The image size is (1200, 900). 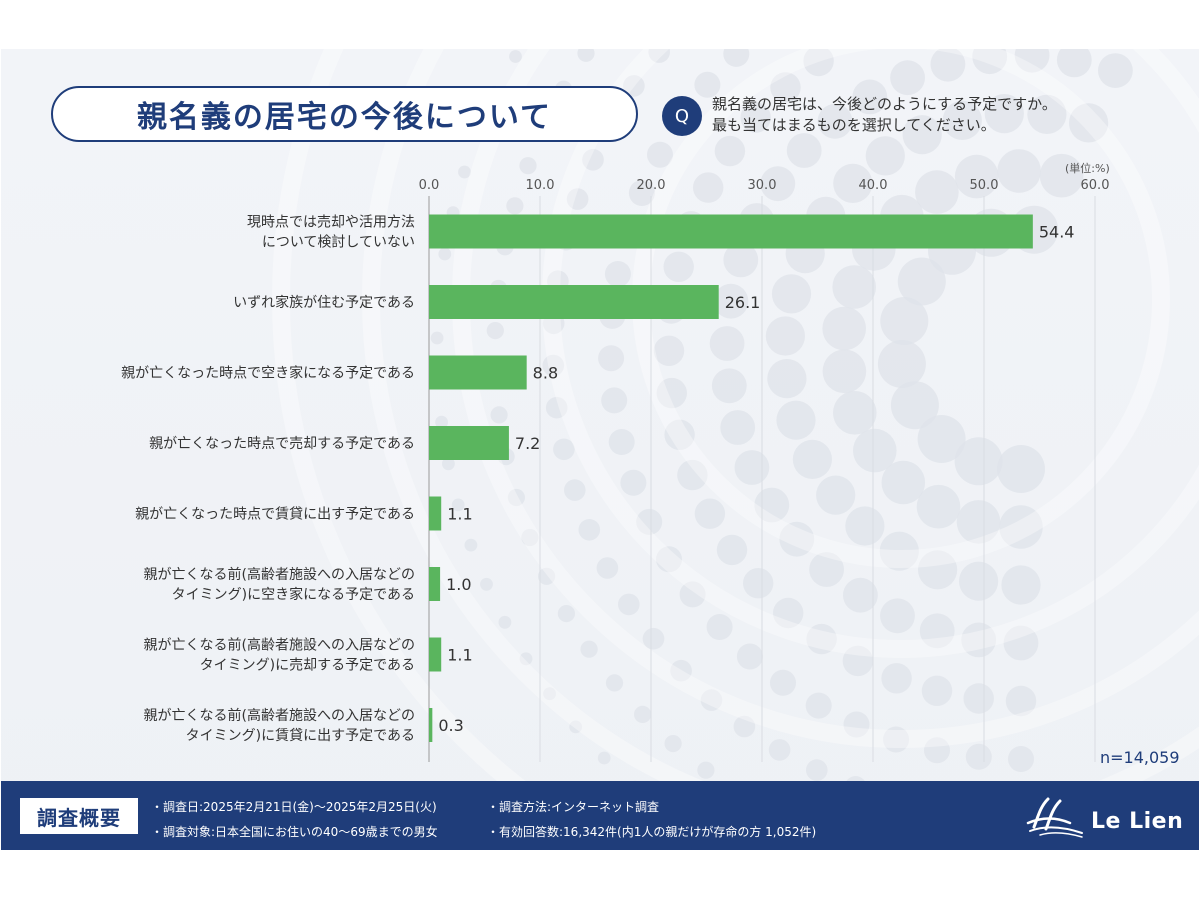 What do you see at coordinates (682, 116) in the screenshot?
I see `question-badge: Q` at bounding box center [682, 116].